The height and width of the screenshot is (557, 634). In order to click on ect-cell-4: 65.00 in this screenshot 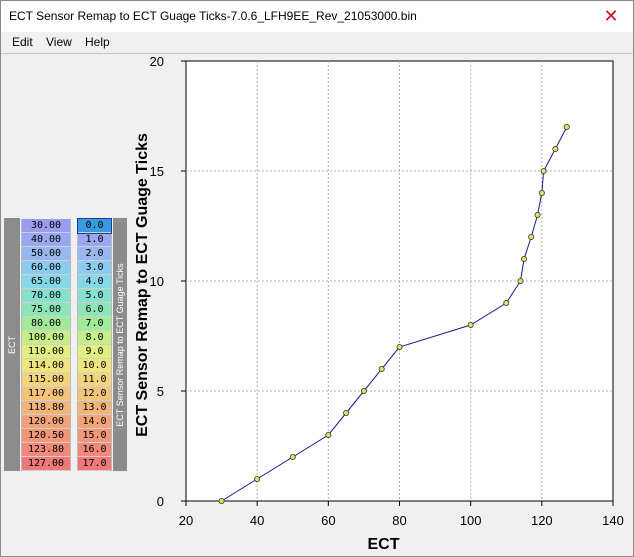, I will do `click(46, 282)`.